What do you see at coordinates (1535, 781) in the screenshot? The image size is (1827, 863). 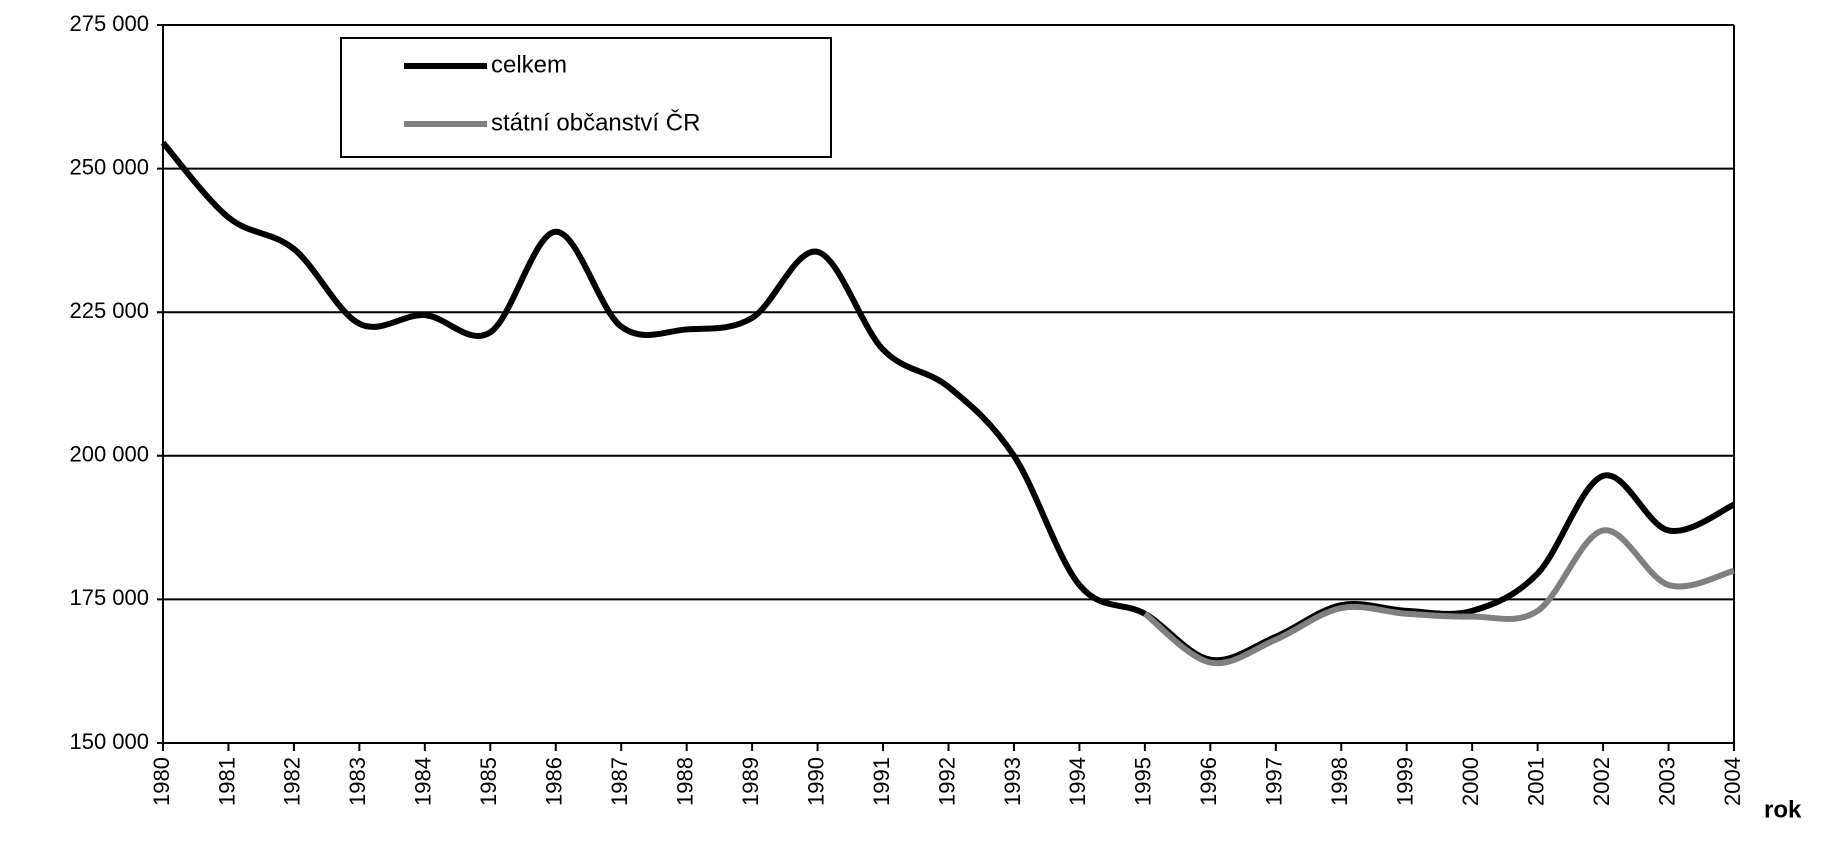 I see `x-tick-label: 2001` at bounding box center [1535, 781].